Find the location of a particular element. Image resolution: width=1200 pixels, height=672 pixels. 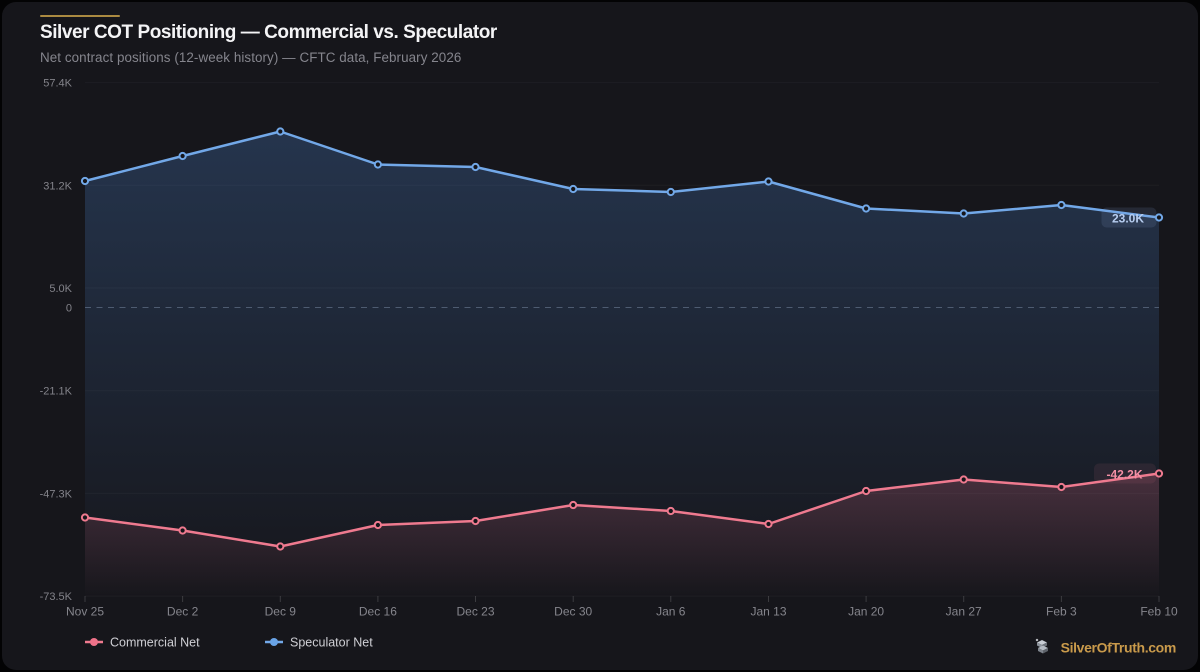

svg-text: Dec 23 is located at coordinates (475, 612).